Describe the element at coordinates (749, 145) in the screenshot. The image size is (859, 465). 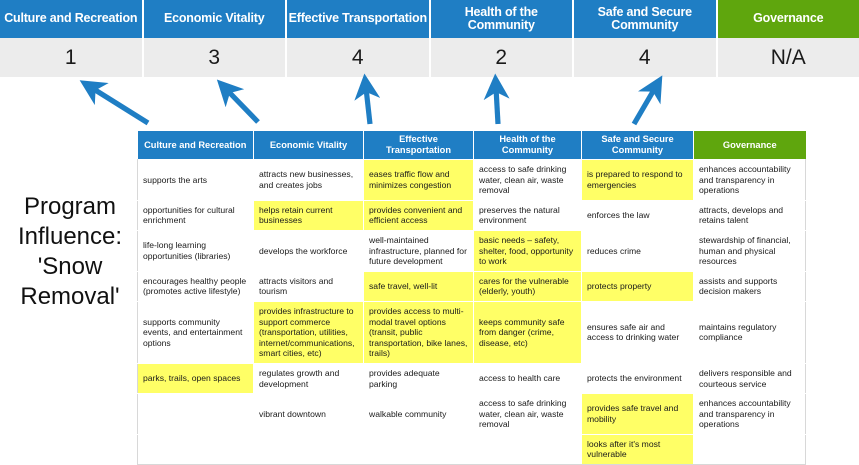
I see `matrix-col-header-governance: Governance` at that location.